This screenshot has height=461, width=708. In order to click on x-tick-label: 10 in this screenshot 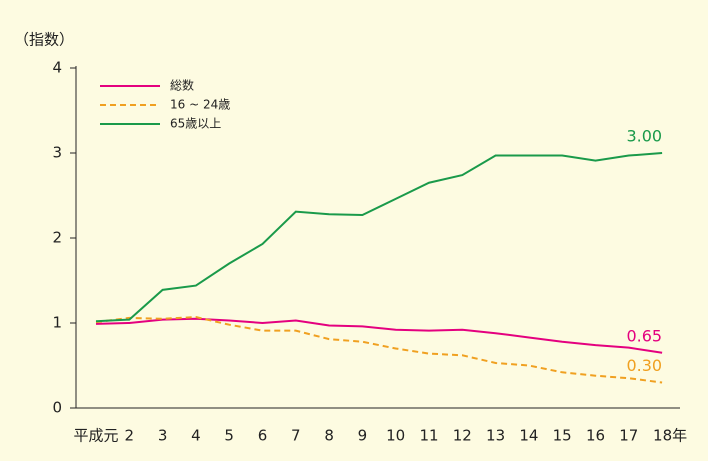, I will do `click(395, 436)`.